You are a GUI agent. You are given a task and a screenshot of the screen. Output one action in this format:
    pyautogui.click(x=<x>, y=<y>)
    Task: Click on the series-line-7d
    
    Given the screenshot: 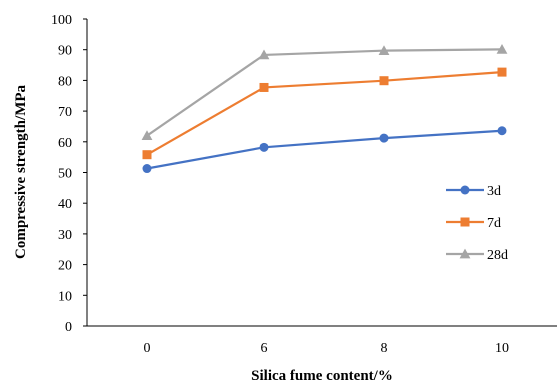 What is the action you would take?
    pyautogui.click(x=324, y=113)
    